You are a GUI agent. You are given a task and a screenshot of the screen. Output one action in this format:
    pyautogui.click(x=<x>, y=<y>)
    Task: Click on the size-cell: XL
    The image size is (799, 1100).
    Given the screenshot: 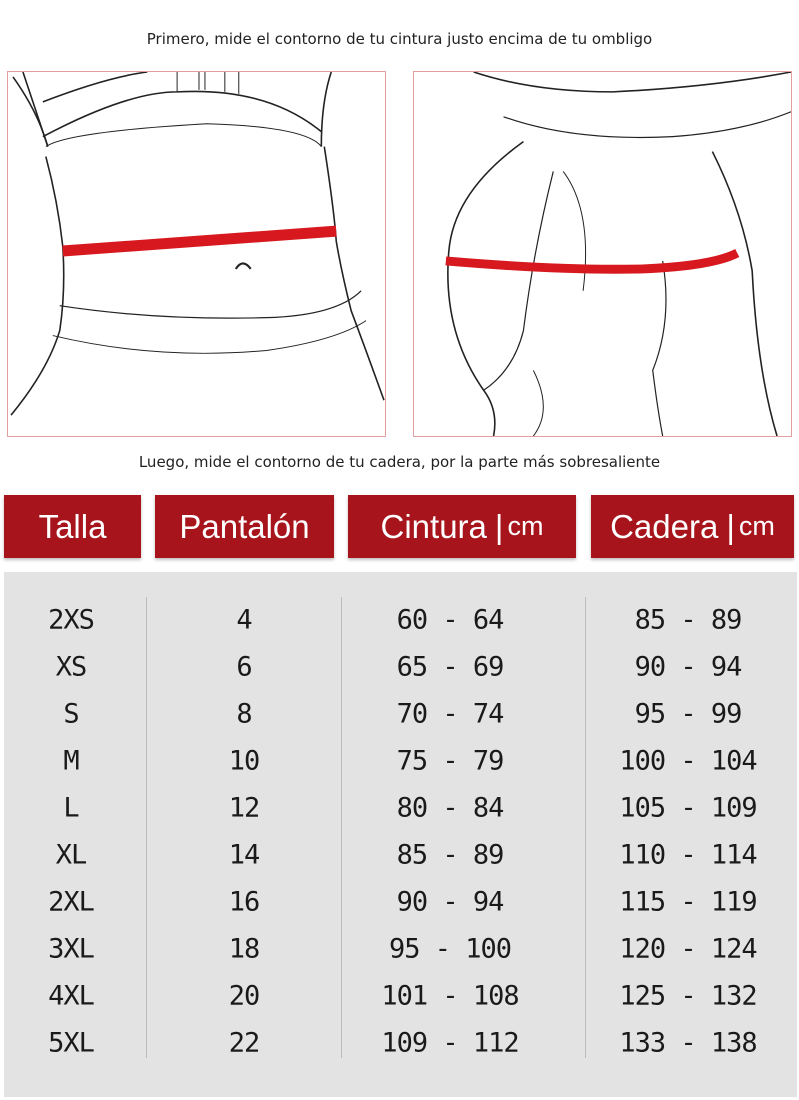 What is the action you would take?
    pyautogui.click(x=71, y=855)
    